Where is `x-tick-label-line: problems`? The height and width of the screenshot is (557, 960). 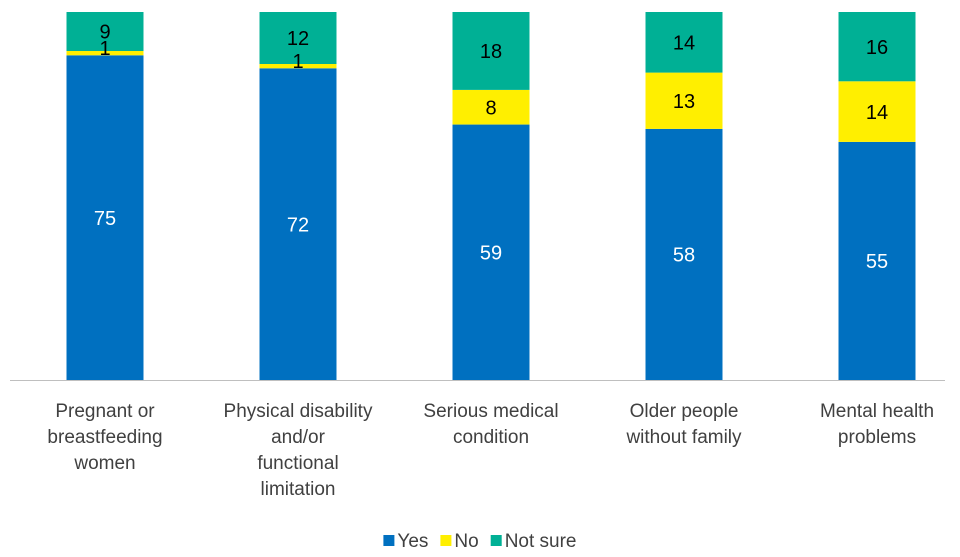 x-tick-label-line: problems is located at coordinates (877, 437).